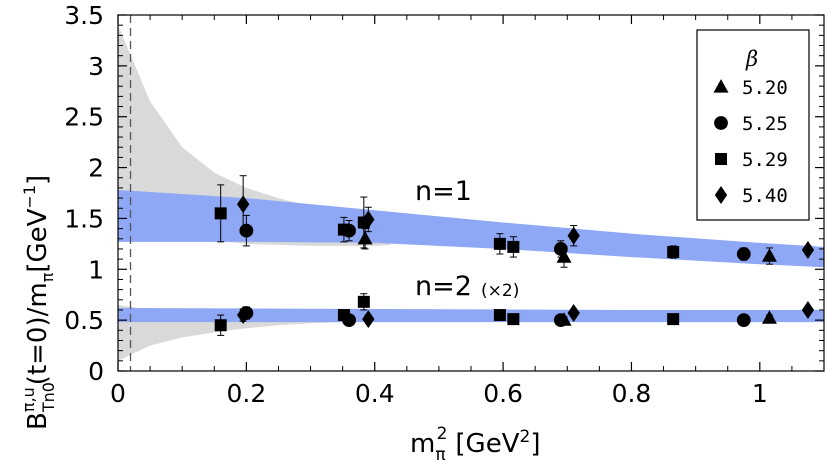 The image size is (829, 463). Describe the element at coordinates (38, 240) in the screenshot. I see `y-label-unit: [GeV` at that location.